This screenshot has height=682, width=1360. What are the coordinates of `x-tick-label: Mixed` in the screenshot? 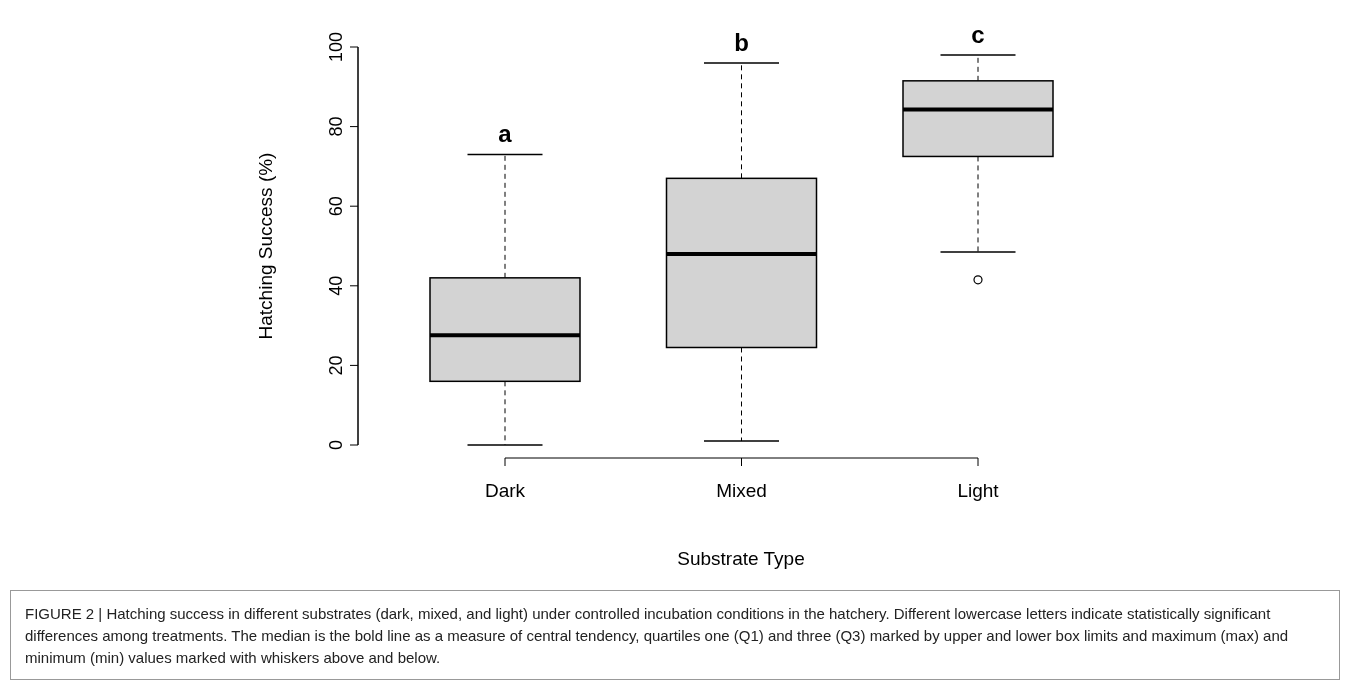 It's located at (741, 490).